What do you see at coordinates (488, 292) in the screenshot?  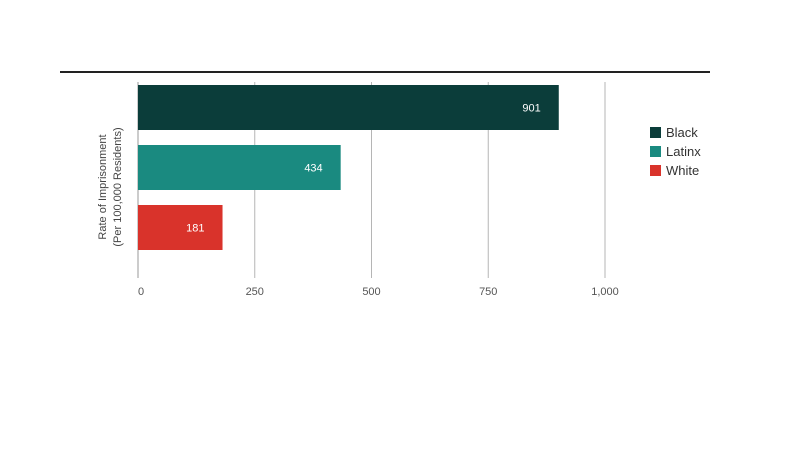 I see `x-tick-label: 750` at bounding box center [488, 292].